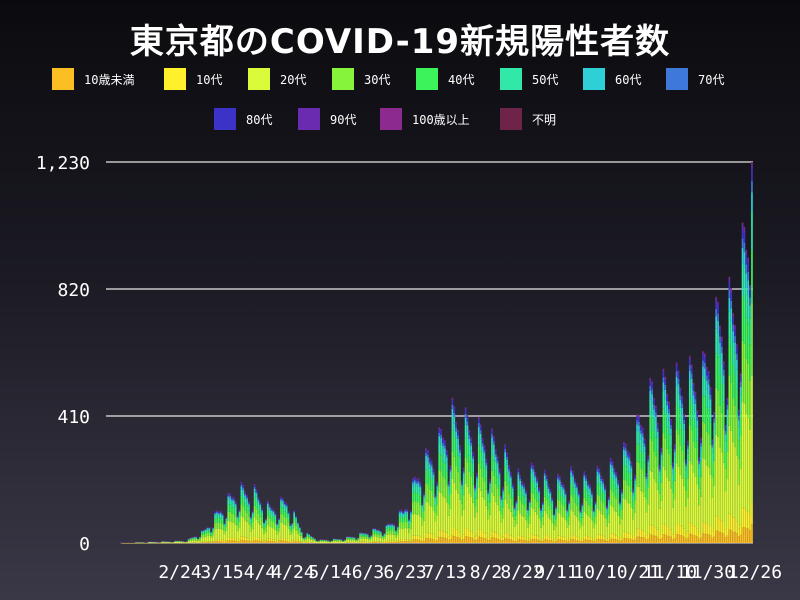 Image resolution: width=800 pixels, height=600 pixels. What do you see at coordinates (225, 119) in the screenshot?
I see `legend-swatch` at bounding box center [225, 119].